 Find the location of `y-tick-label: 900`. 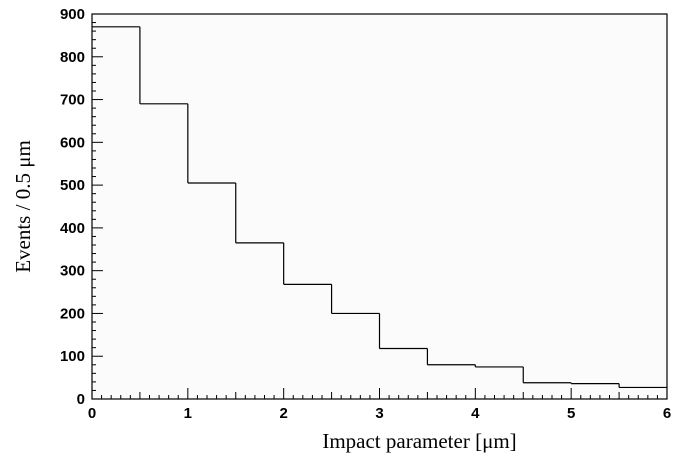

y-tick-label: 900 is located at coordinates (72, 14).